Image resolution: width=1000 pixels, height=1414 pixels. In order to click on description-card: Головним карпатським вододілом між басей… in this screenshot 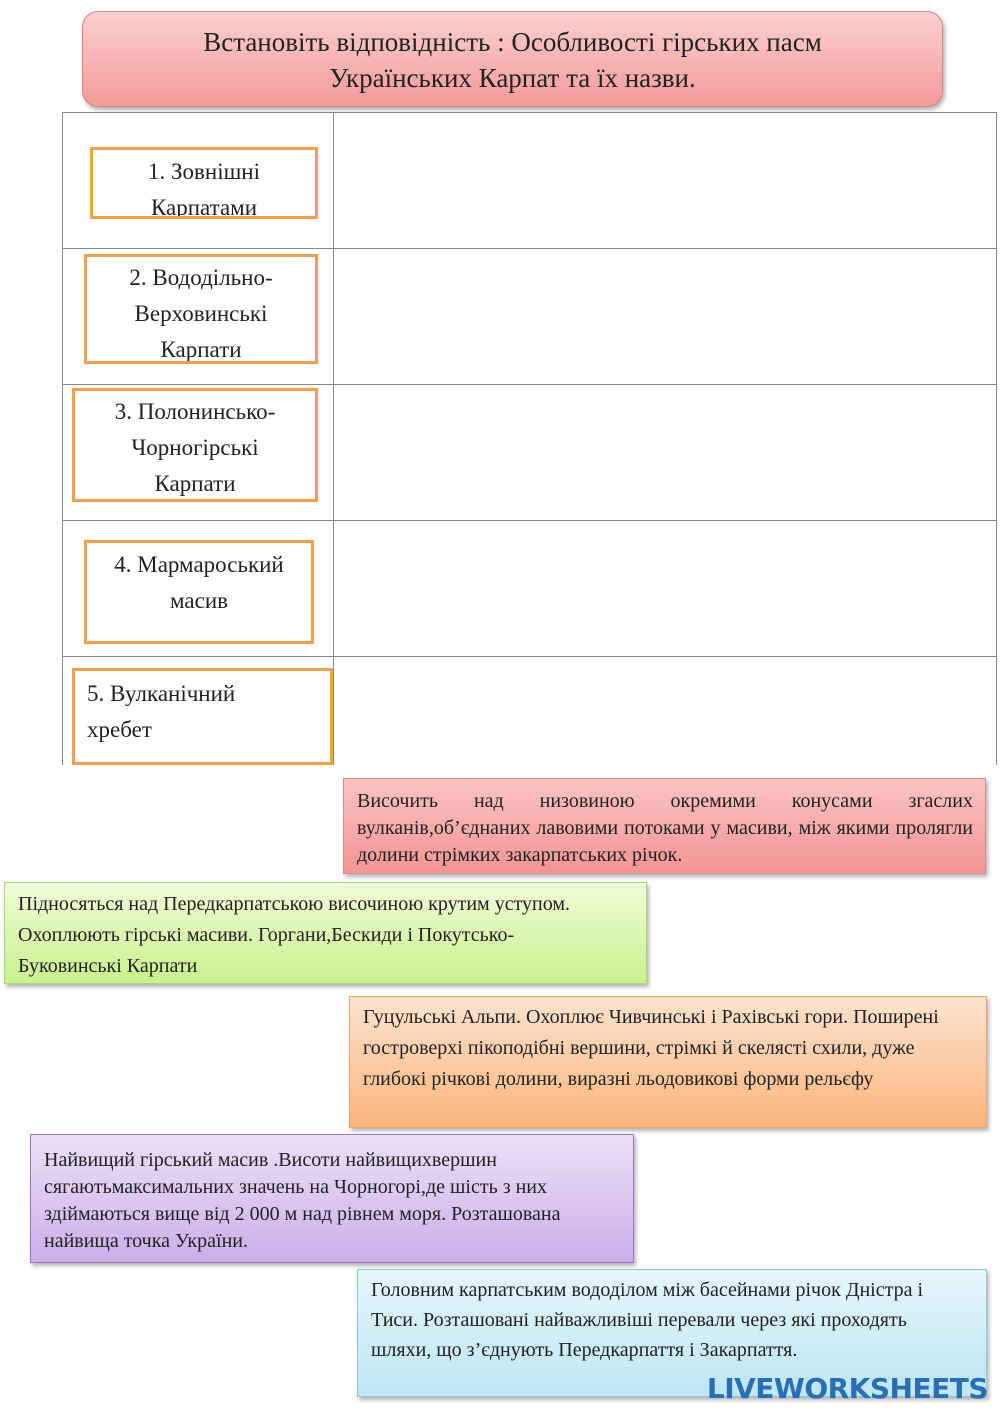, I will do `click(672, 1333)`.